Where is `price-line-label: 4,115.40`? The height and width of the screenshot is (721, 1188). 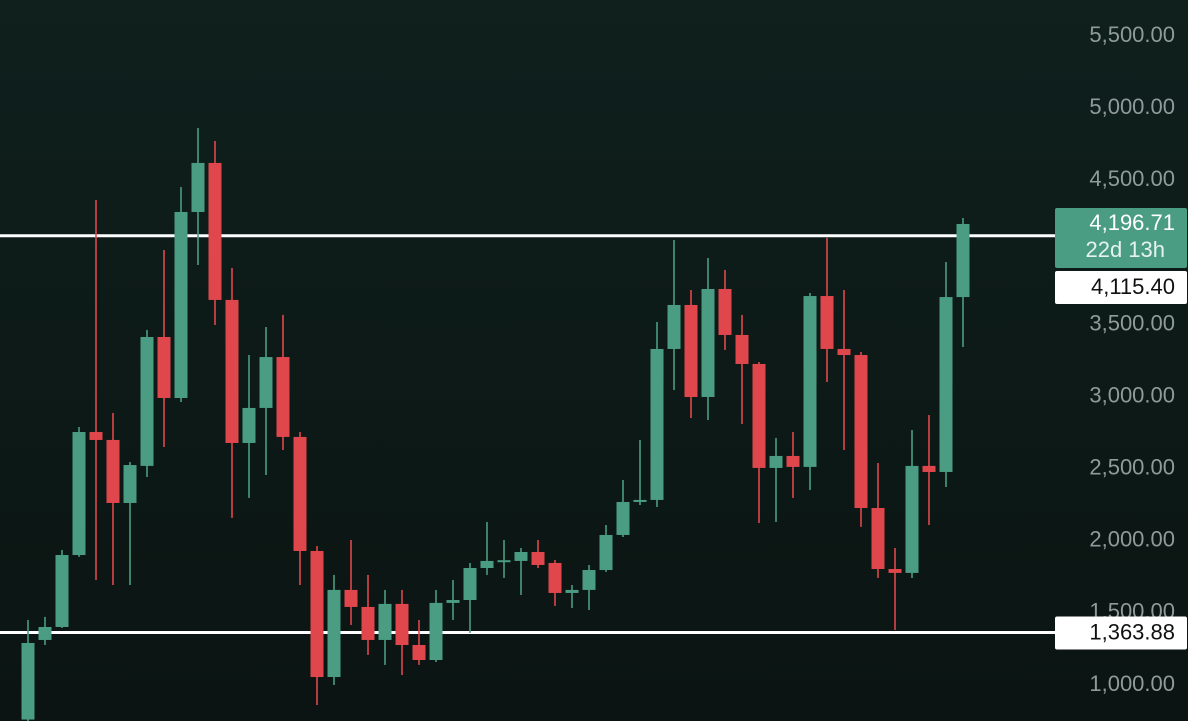 price-line-label: 4,115.40 is located at coordinates (1133, 286).